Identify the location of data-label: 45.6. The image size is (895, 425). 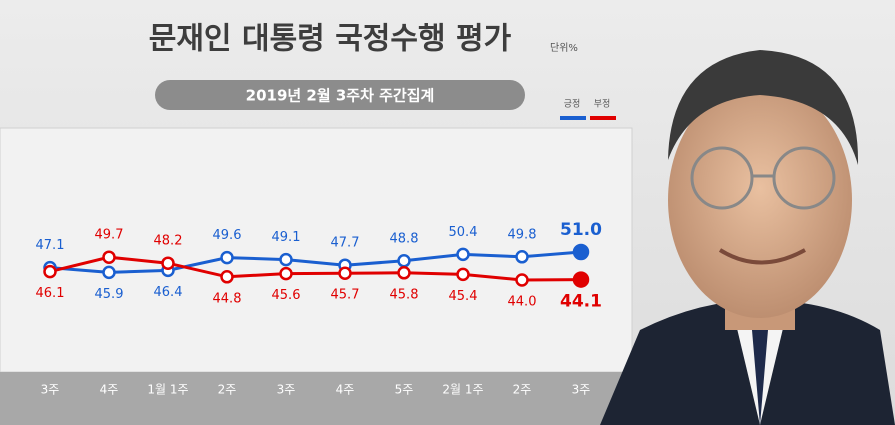
(286, 295).